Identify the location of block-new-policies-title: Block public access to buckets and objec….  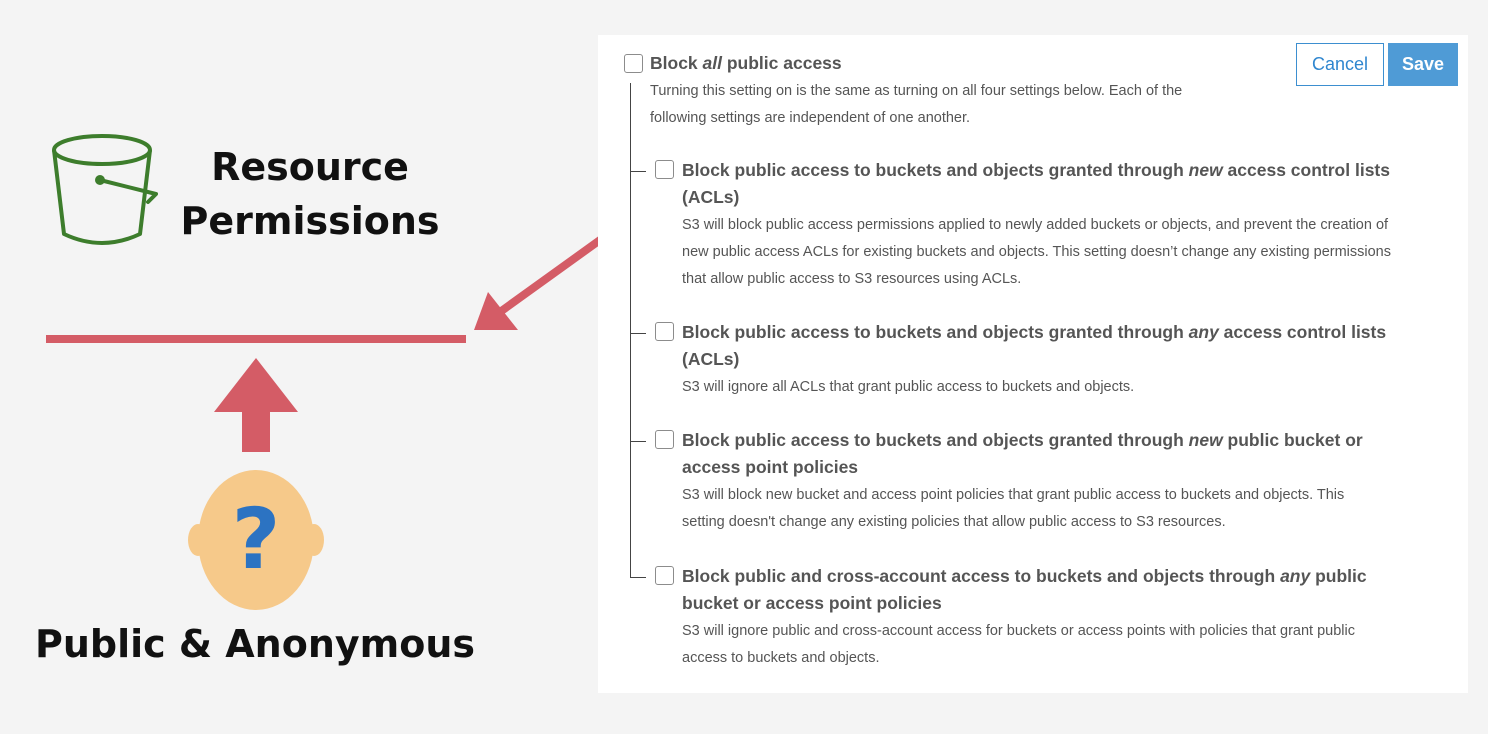
(1022, 453).